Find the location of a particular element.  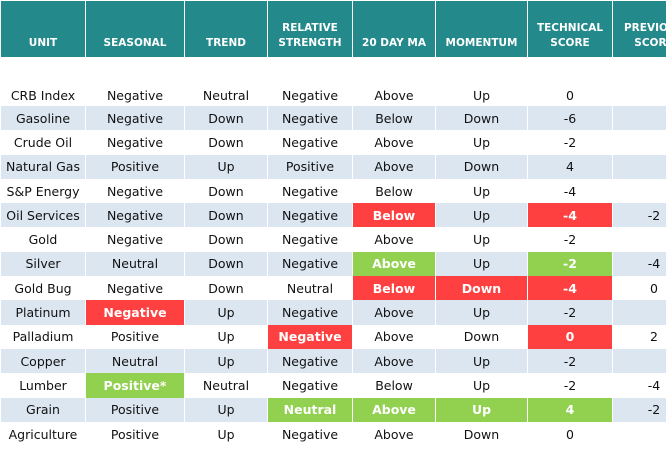

column-header: 20 DAY MA is located at coordinates (394, 29).